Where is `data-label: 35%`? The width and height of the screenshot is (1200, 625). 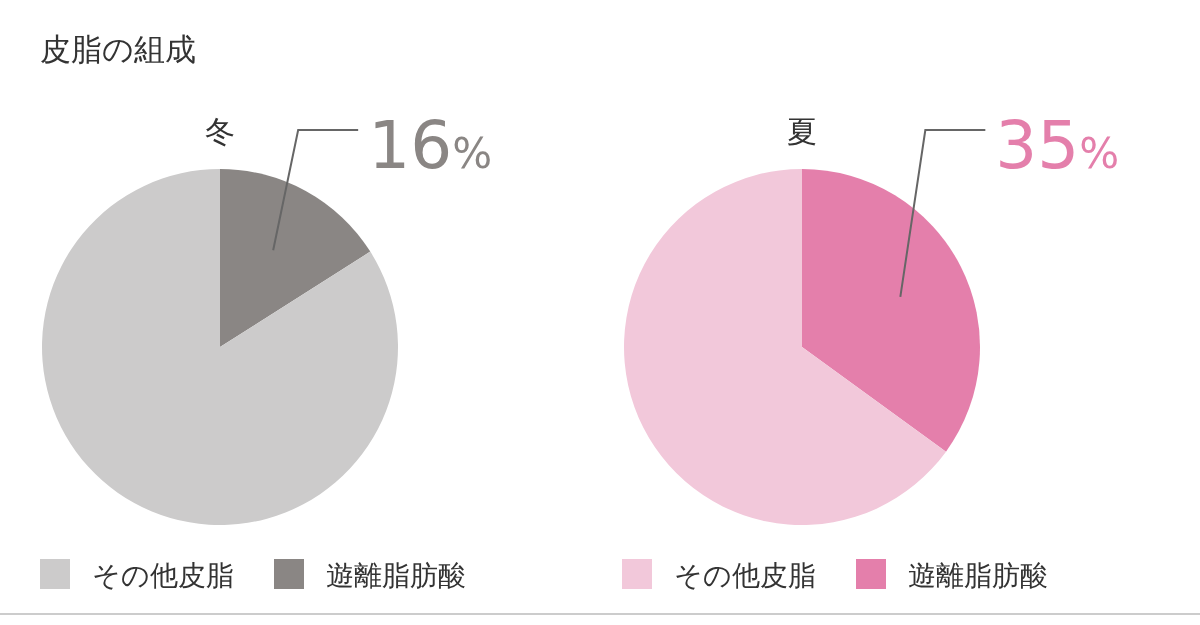 data-label: 35% is located at coordinates (1057, 145).